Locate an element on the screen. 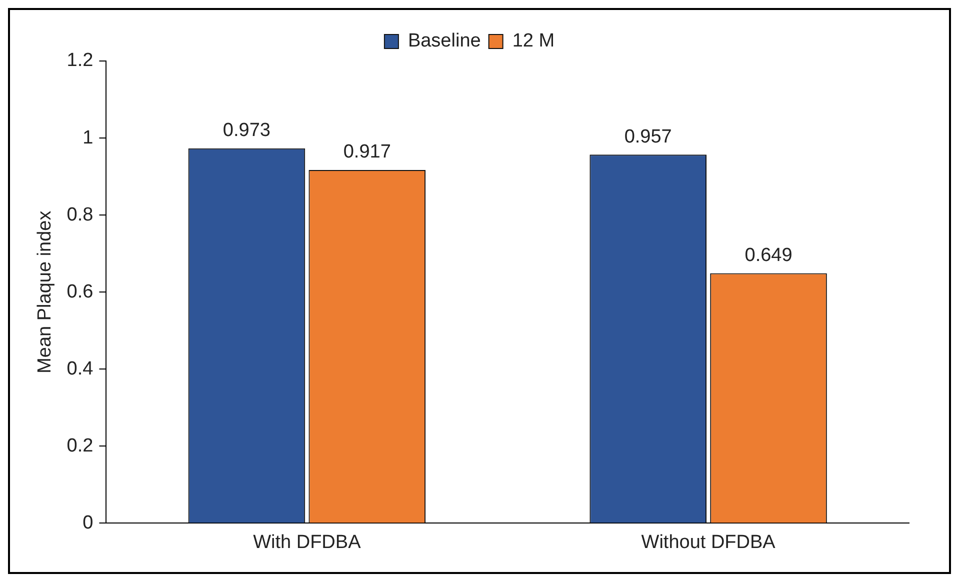 This screenshot has height=582, width=959. data-label: 0.973 is located at coordinates (246, 131).